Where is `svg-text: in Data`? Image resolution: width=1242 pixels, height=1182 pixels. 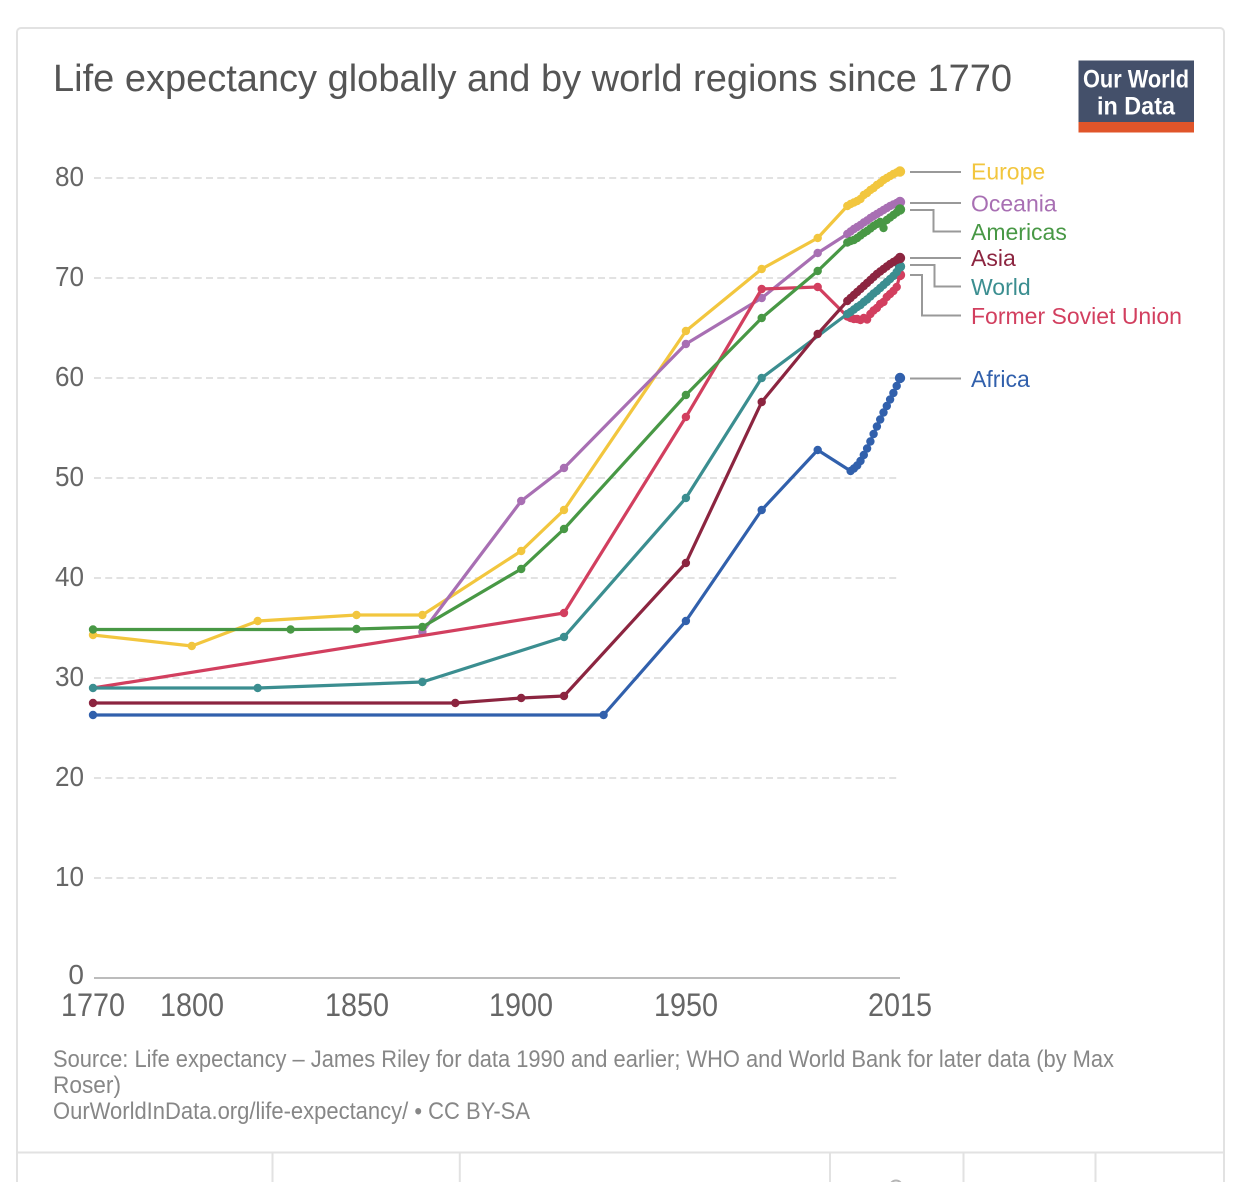
svg-text: in Data is located at coordinates (1136, 107).